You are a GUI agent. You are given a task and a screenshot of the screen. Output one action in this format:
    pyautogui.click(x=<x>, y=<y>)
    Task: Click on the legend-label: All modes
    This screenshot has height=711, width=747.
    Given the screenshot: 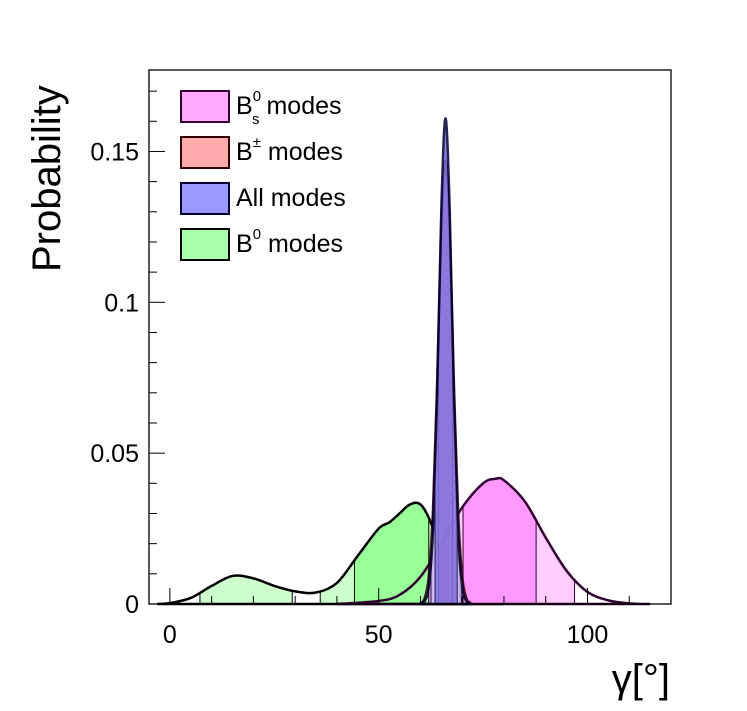 What is the action you would take?
    pyautogui.click(x=291, y=198)
    